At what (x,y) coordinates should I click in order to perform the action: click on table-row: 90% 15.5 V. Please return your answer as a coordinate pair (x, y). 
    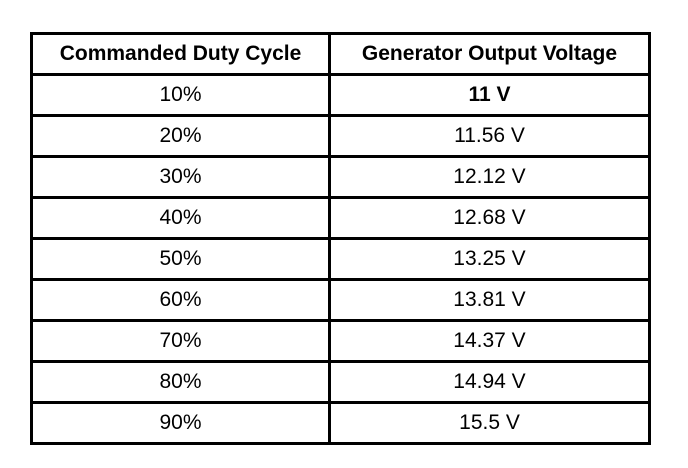
    Looking at the image, I should click on (340, 423).